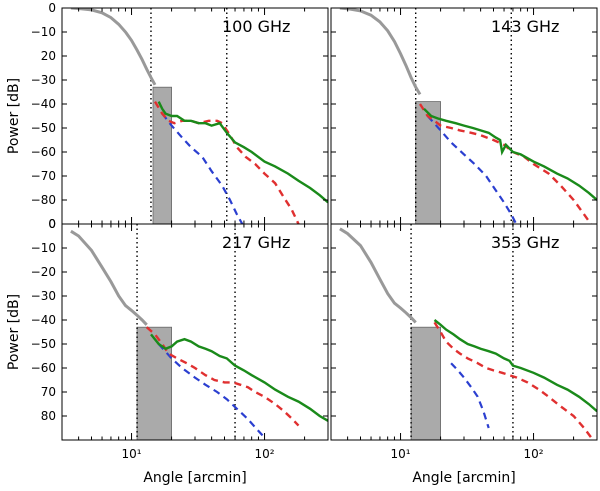 This screenshot has height=491, width=600. What do you see at coordinates (425, 383) in the screenshot?
I see `panel-3-shaded-region` at bounding box center [425, 383].